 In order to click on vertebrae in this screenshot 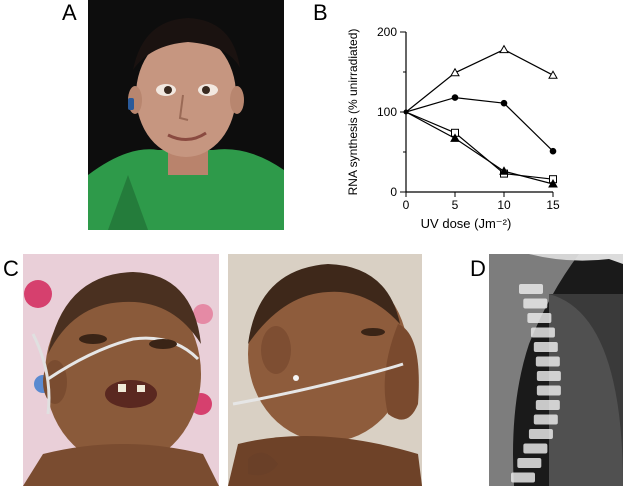, I will do `click(536, 383)`.